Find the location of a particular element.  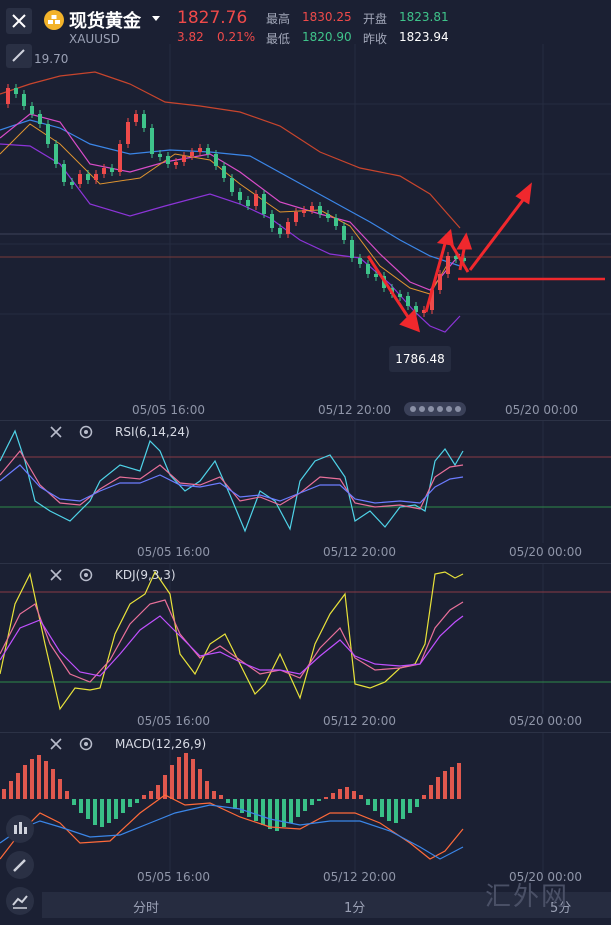

macd-close-icon is located at coordinates (56, 746).